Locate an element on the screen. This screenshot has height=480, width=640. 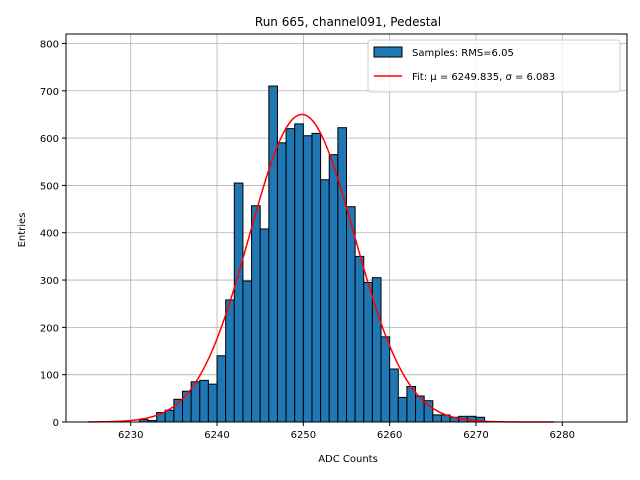
y-tick-label: 100 is located at coordinates (49, 376).